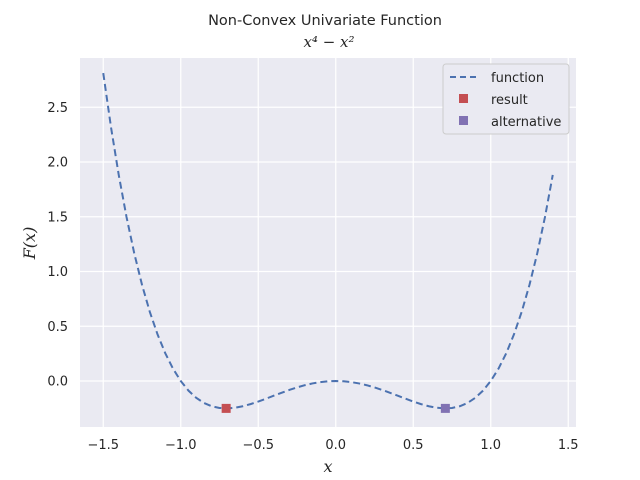 The image size is (640, 480). I want to click on legend-box, so click(506, 99).